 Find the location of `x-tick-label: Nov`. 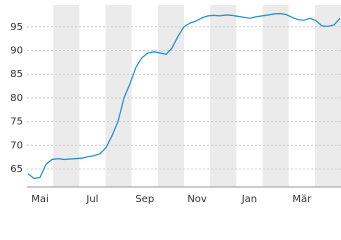

x-tick-label: Nov is located at coordinates (197, 199).